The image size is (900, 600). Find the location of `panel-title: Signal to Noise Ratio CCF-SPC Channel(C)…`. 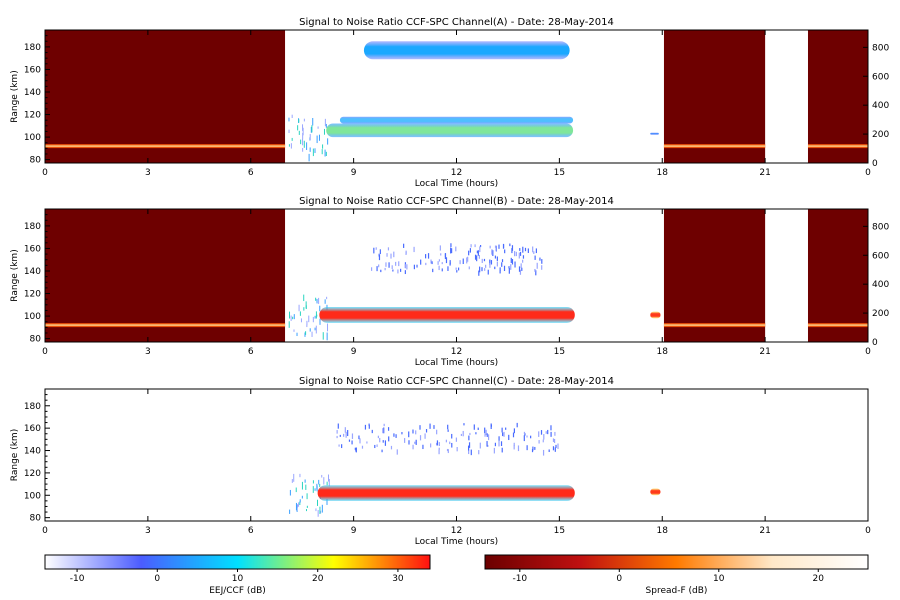

panel-title: Signal to Noise Ratio CCF-SPC Channel(C)… is located at coordinates (456, 381).